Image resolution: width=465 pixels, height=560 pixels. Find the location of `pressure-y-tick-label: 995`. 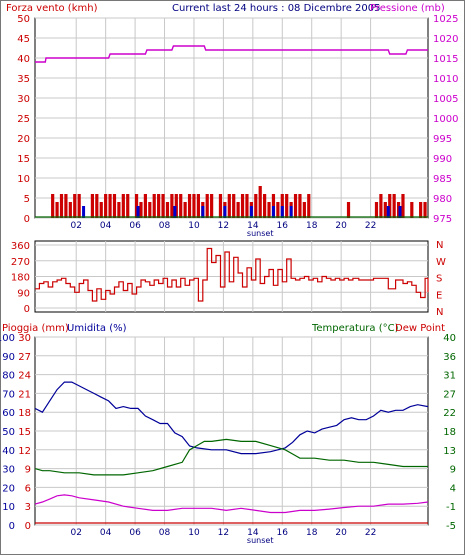

pressure-y-tick-label: 995 is located at coordinates (442, 139).